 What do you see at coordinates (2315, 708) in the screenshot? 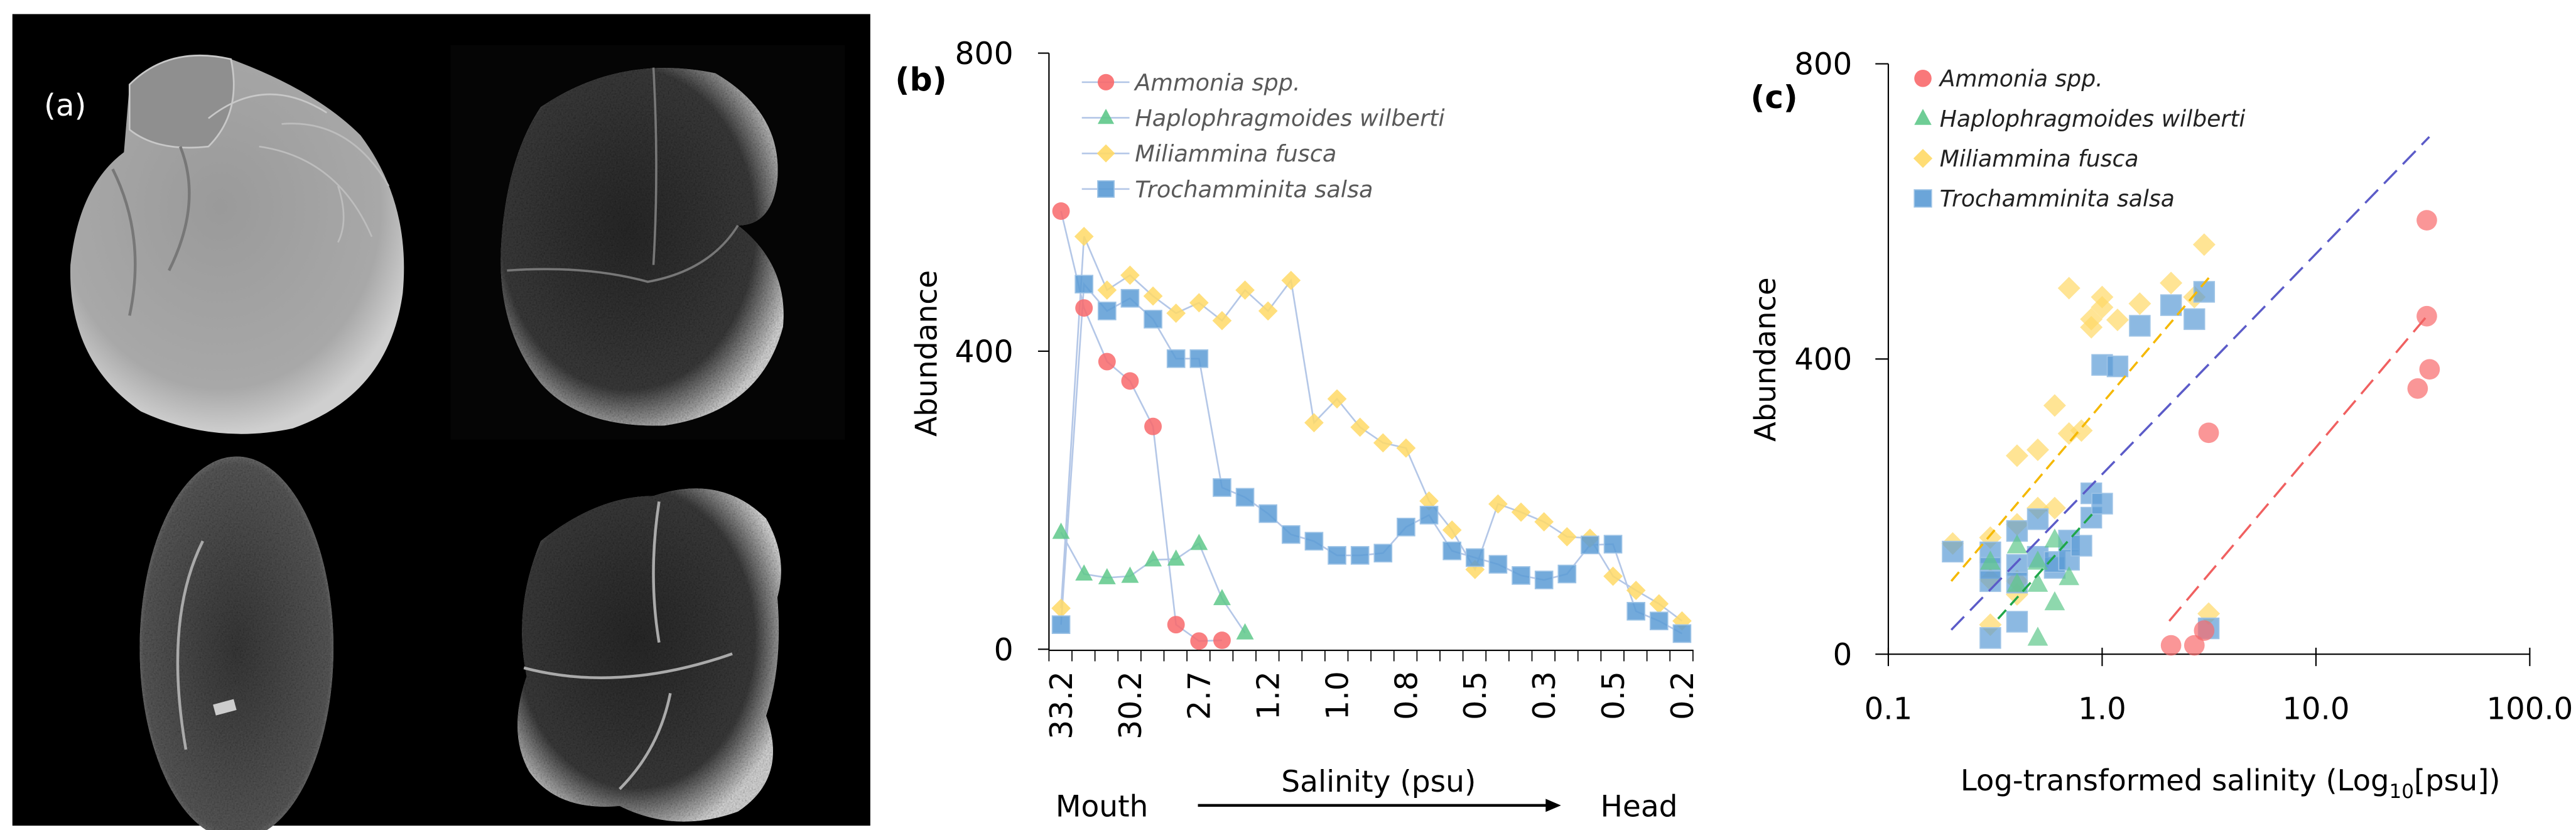
I see `x-tick-label: 10.0` at bounding box center [2315, 708].